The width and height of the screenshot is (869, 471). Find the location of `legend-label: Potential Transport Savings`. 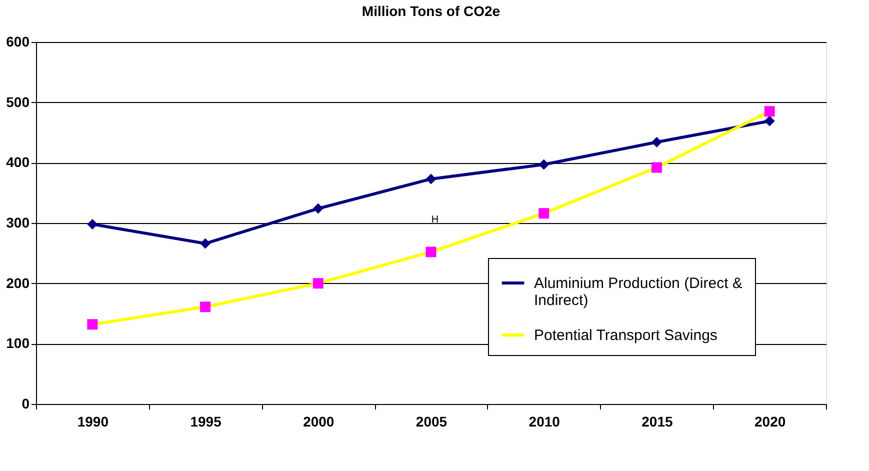

legend-label: Potential Transport Savings is located at coordinates (626, 335).